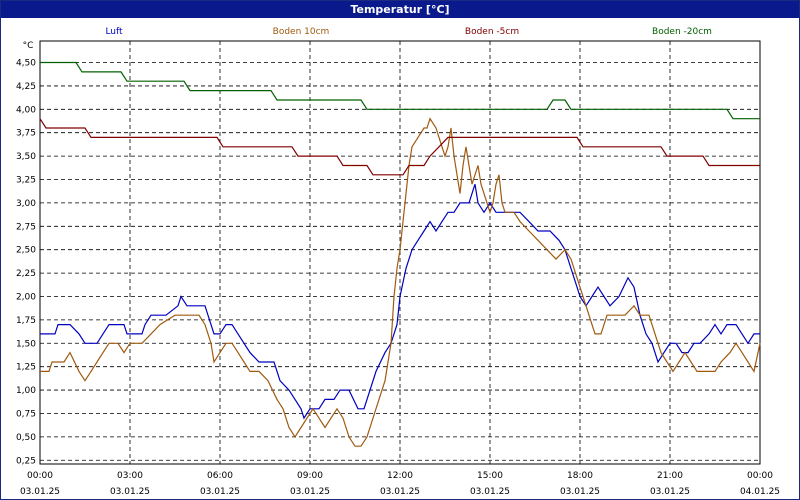 This screenshot has height=500, width=800. Describe the element at coordinates (28, 46) in the screenshot. I see `y-axis-unit: °C` at that location.